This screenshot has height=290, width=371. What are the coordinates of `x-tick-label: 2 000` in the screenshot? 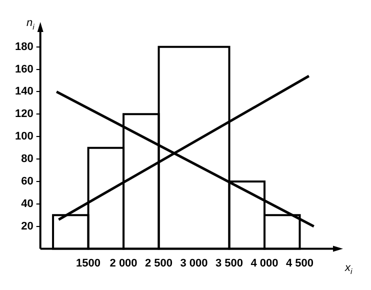 It's located at (124, 263).